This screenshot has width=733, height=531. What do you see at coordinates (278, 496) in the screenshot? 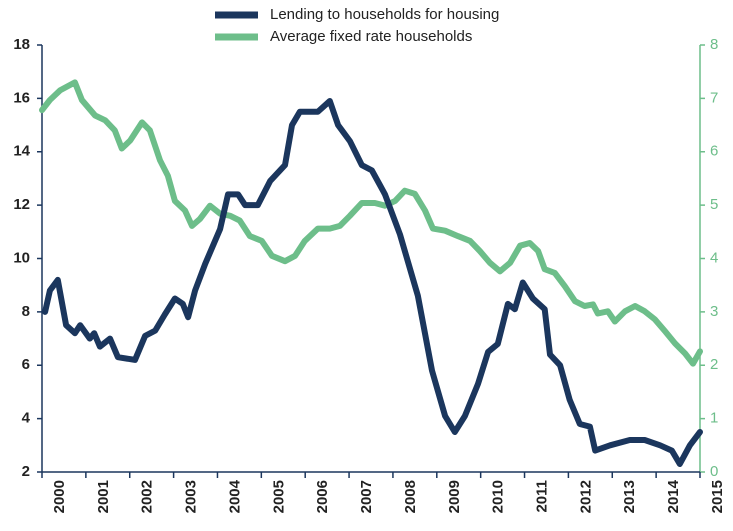
I see `x-tick-label: 2005` at bounding box center [278, 496].